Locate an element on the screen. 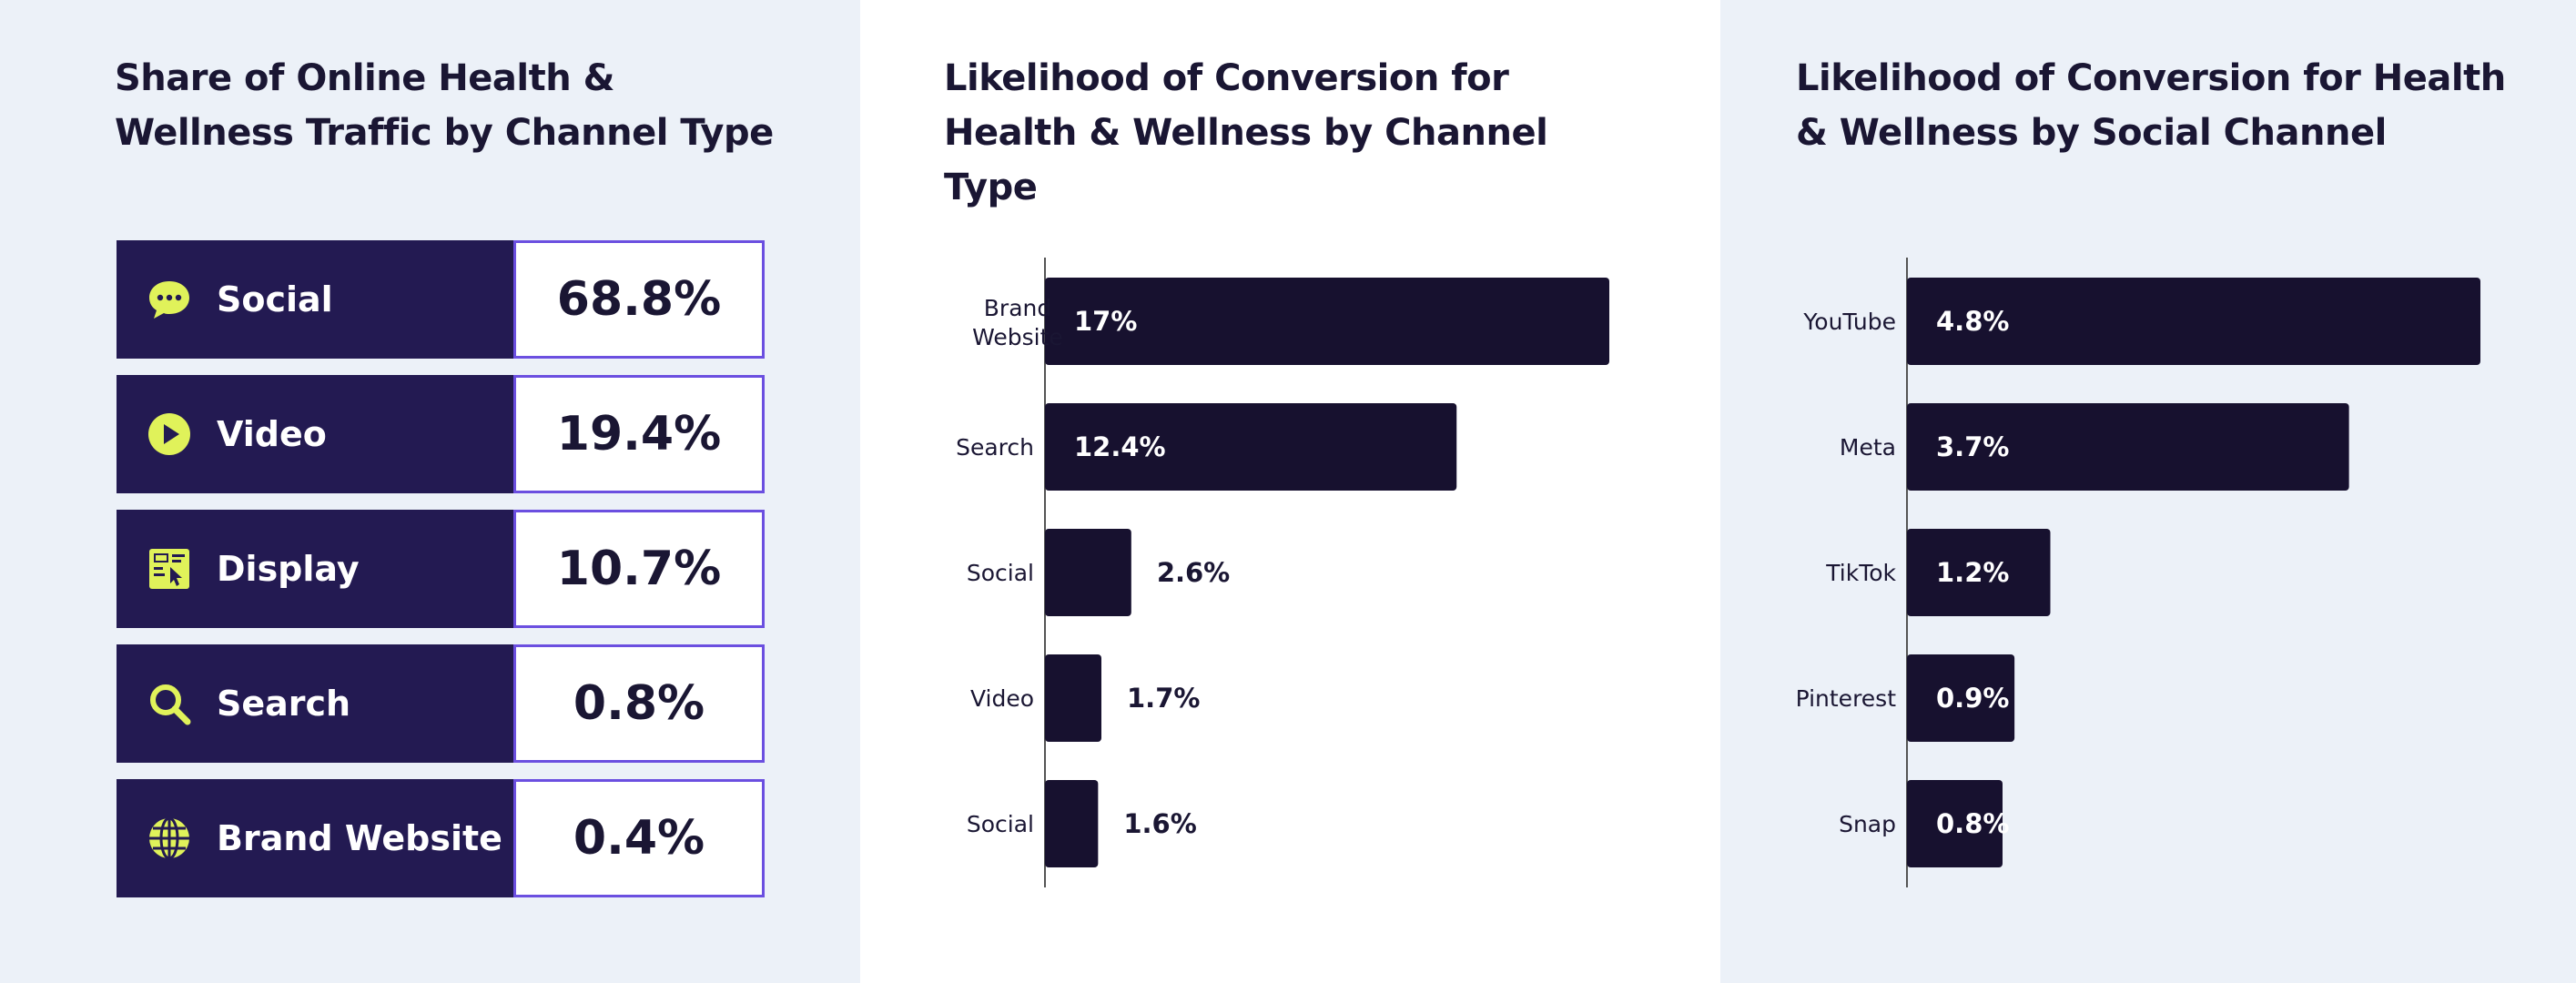 The width and height of the screenshot is (2576, 983). value-label: 17% is located at coordinates (1105, 321).